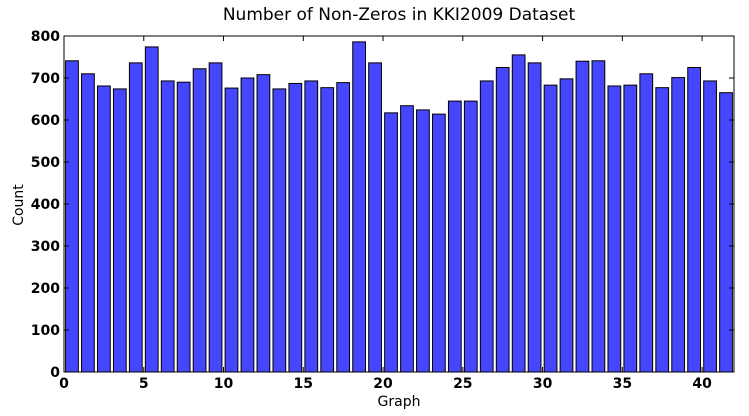 The height and width of the screenshot is (416, 749). Describe the element at coordinates (702, 384) in the screenshot. I see `x-tick-label-40: 40` at that location.